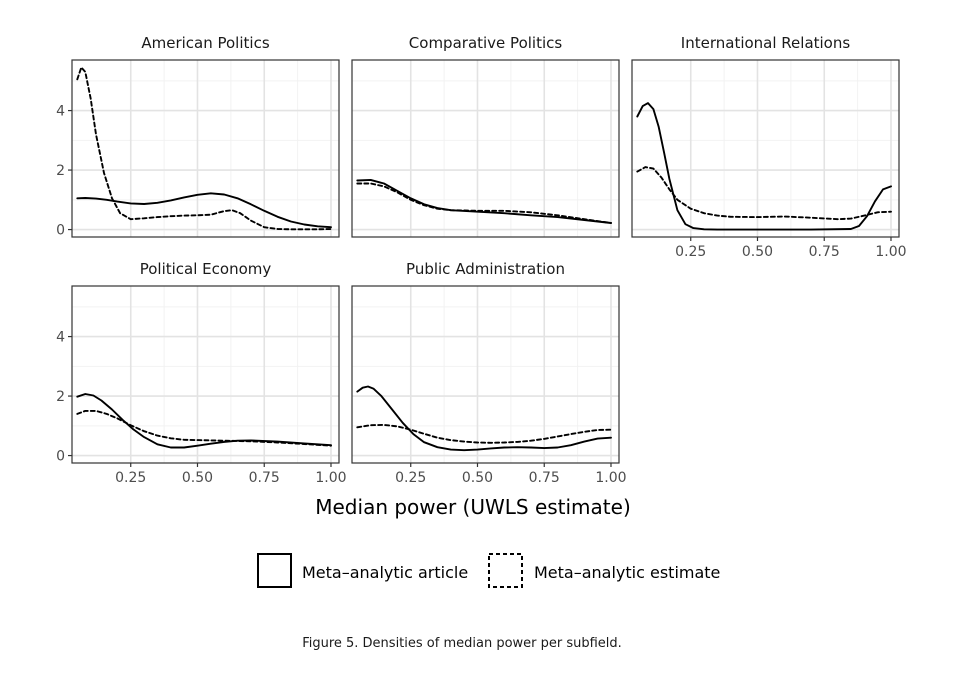  I want to click on legend-label-estimate: Meta–analytic estimate, so click(627, 572).